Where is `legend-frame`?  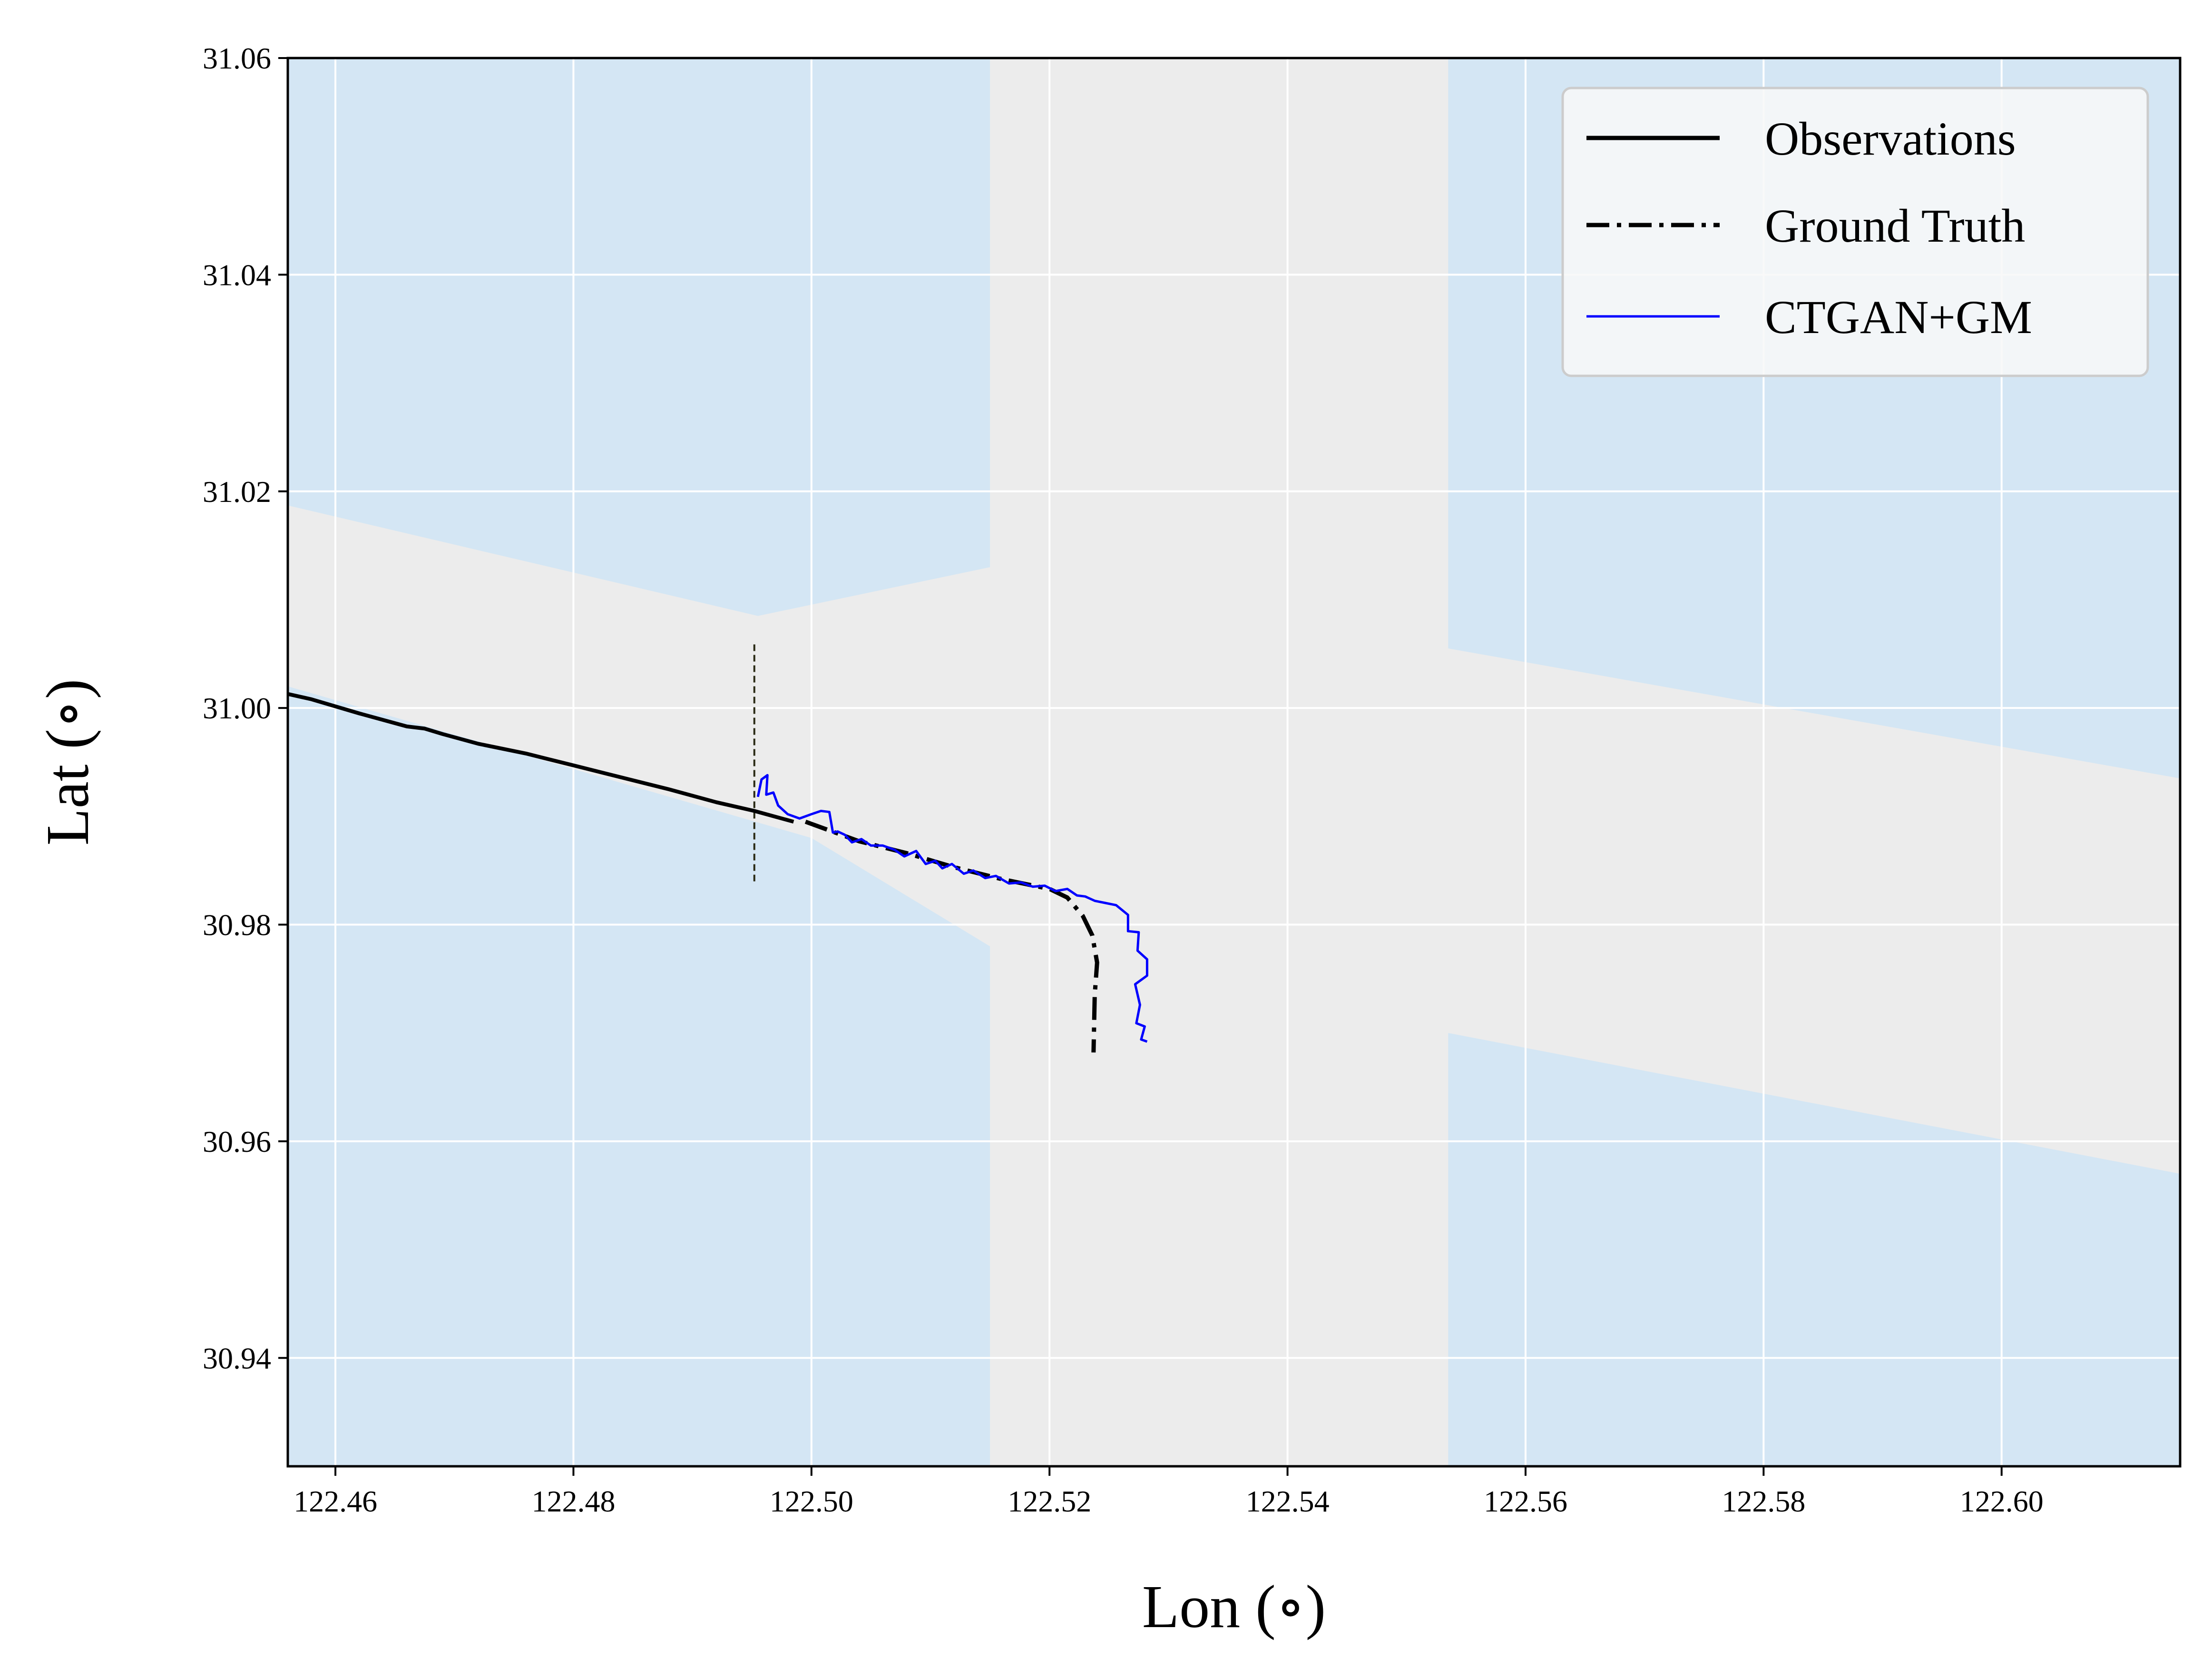 legend-frame is located at coordinates (1855, 232).